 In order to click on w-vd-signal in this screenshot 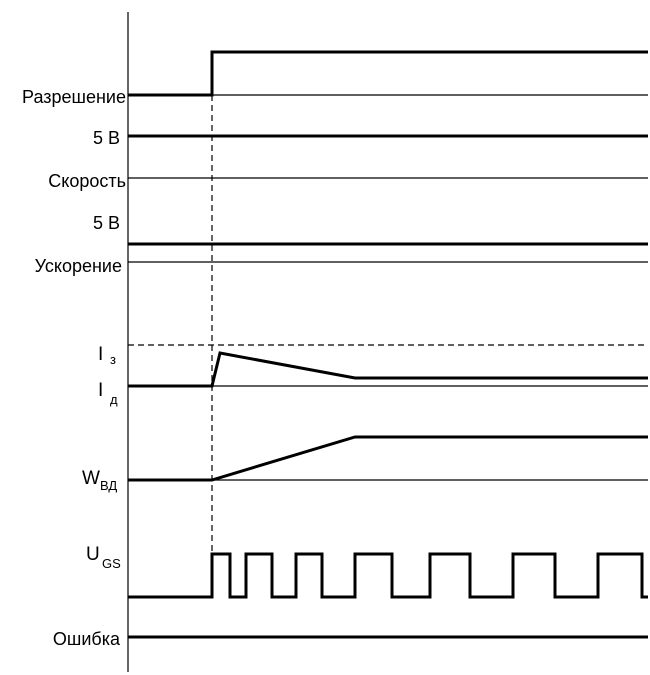, I will do `click(388, 458)`.